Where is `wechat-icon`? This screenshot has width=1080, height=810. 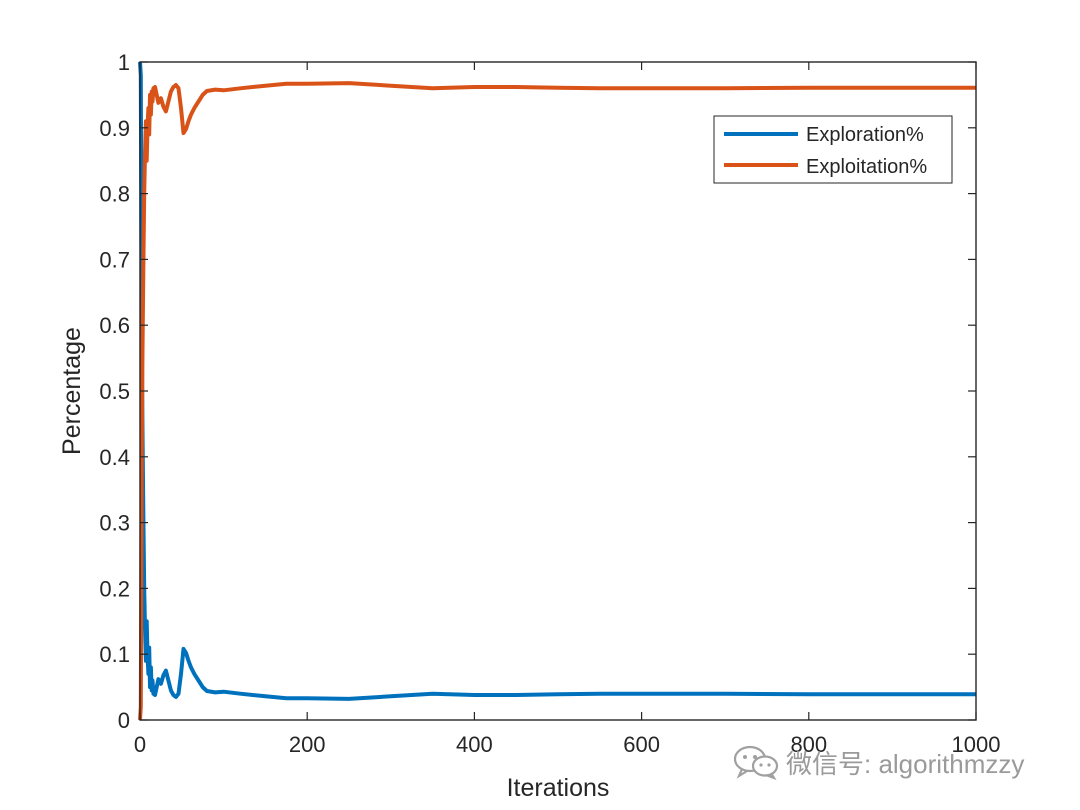
wechat-icon is located at coordinates (756, 762).